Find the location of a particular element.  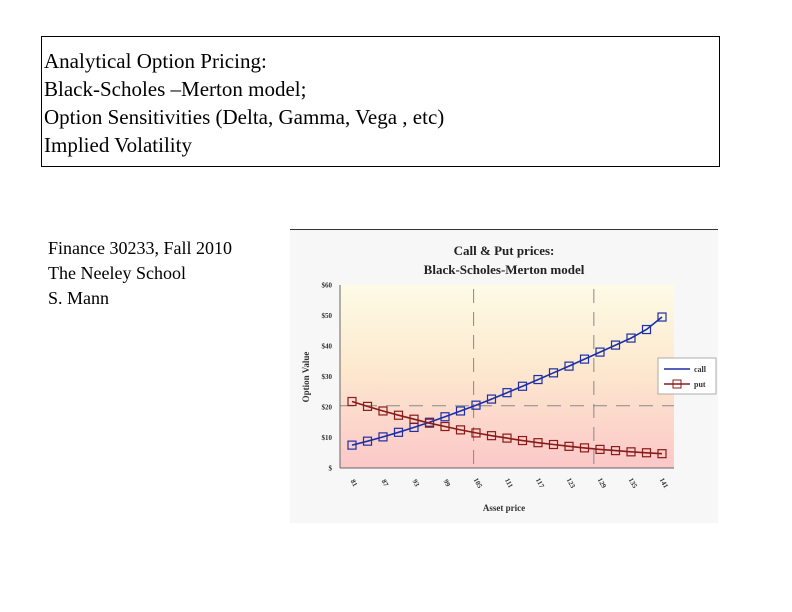

title-line-2: Black-Scholes –Merton model; is located at coordinates (175, 89).